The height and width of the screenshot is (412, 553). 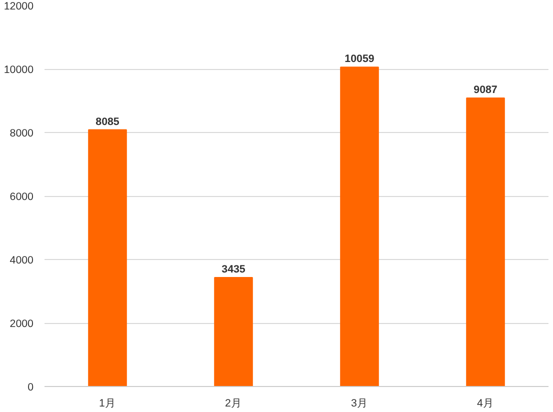 What do you see at coordinates (485, 404) in the screenshot?
I see `x-tick-label: 4月` at bounding box center [485, 404].